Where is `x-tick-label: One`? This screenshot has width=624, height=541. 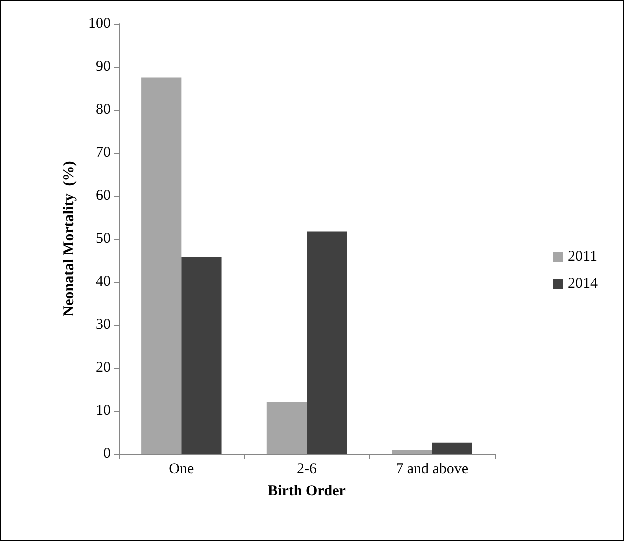
x-tick-label: One is located at coordinates (181, 470).